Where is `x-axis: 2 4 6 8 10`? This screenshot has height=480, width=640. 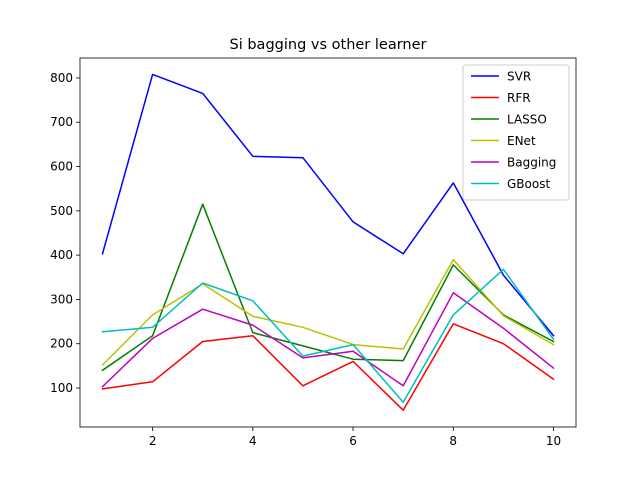 x-axis: 2 4 6 8 10 is located at coordinates (355, 437).